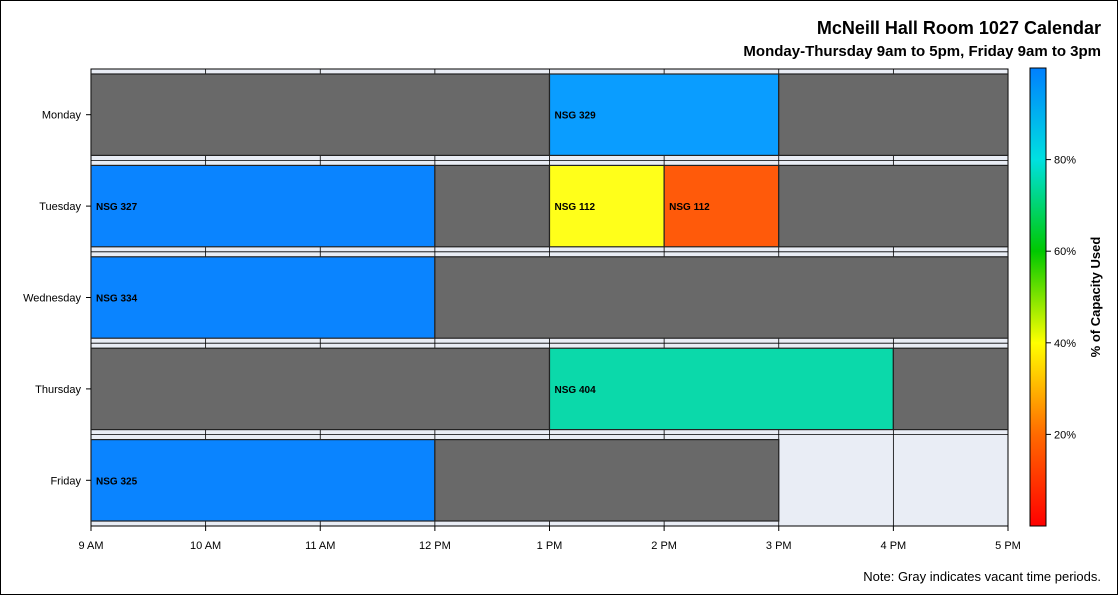 The width and height of the screenshot is (1118, 596). I want to click on legend-title: % of Capacity Used, so click(1095, 297).